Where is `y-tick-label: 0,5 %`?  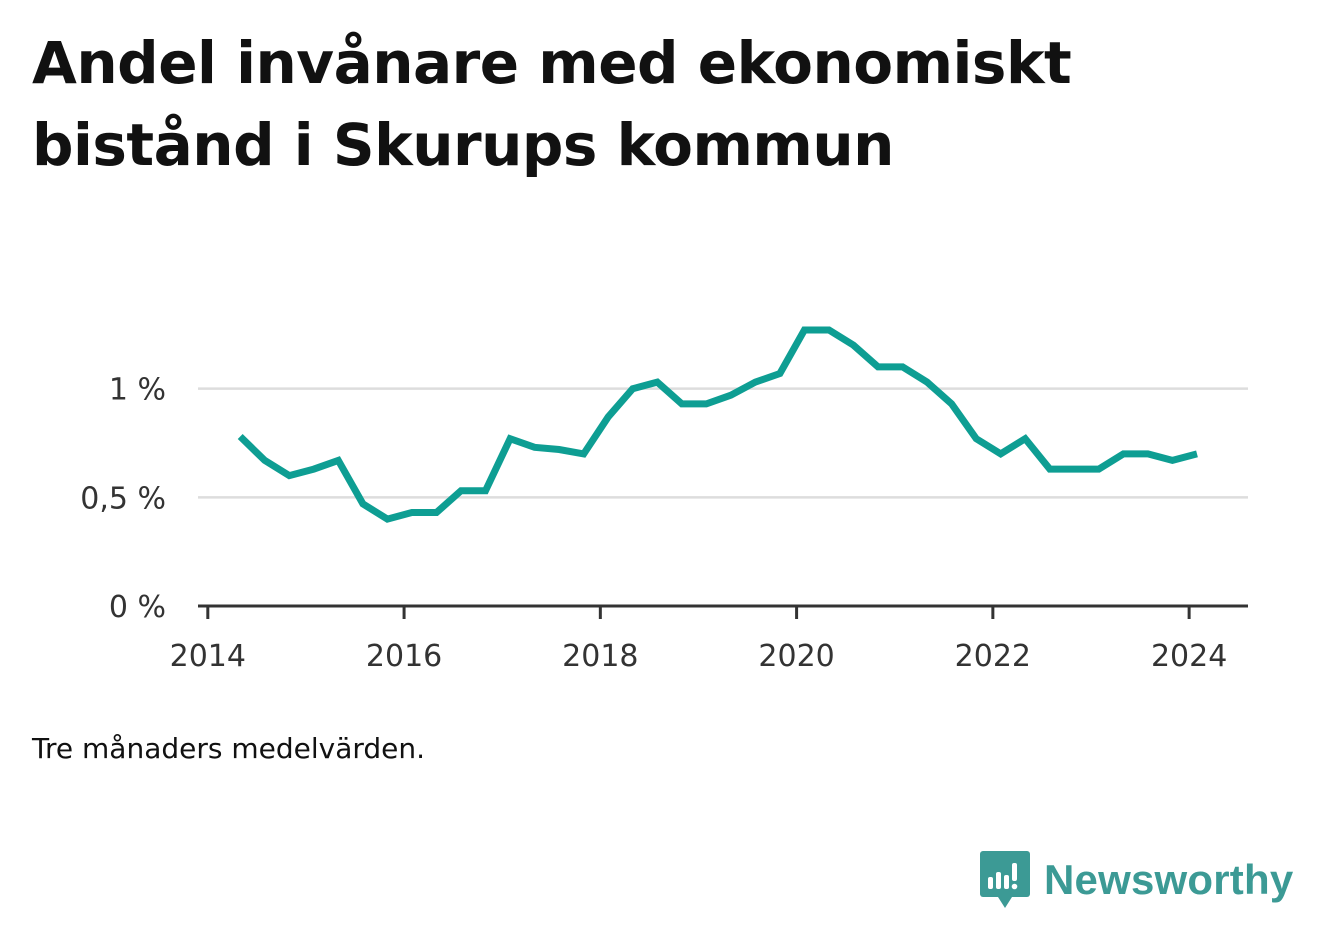
y-tick-label: 0,5 % is located at coordinates (123, 498).